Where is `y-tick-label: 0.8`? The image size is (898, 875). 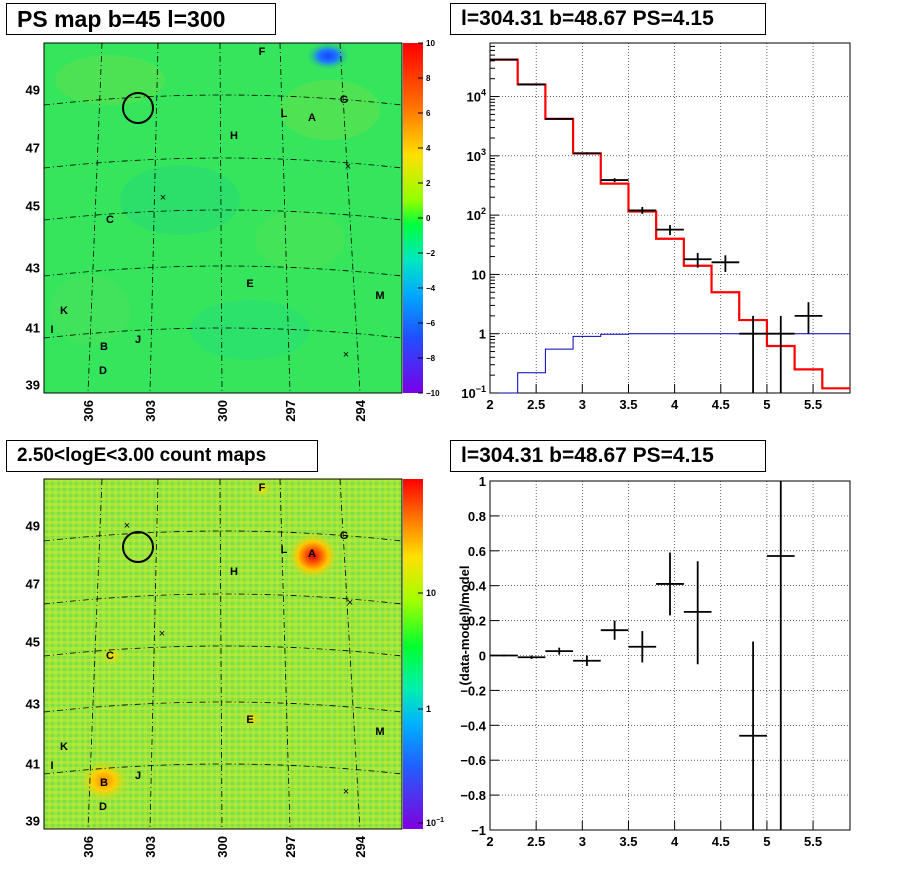 y-tick-label: 0.8 is located at coordinates (477, 516).